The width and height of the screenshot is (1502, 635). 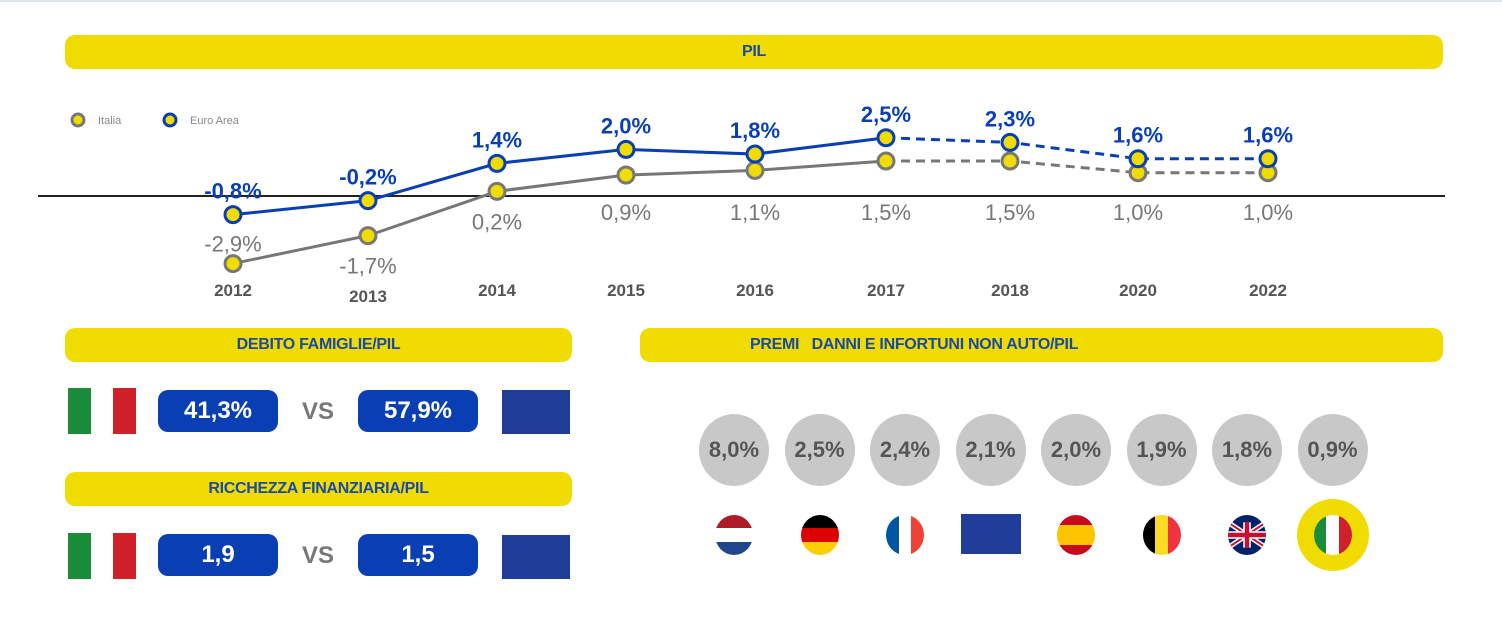 I want to click on data-label: 2,3%, so click(x=1010, y=118).